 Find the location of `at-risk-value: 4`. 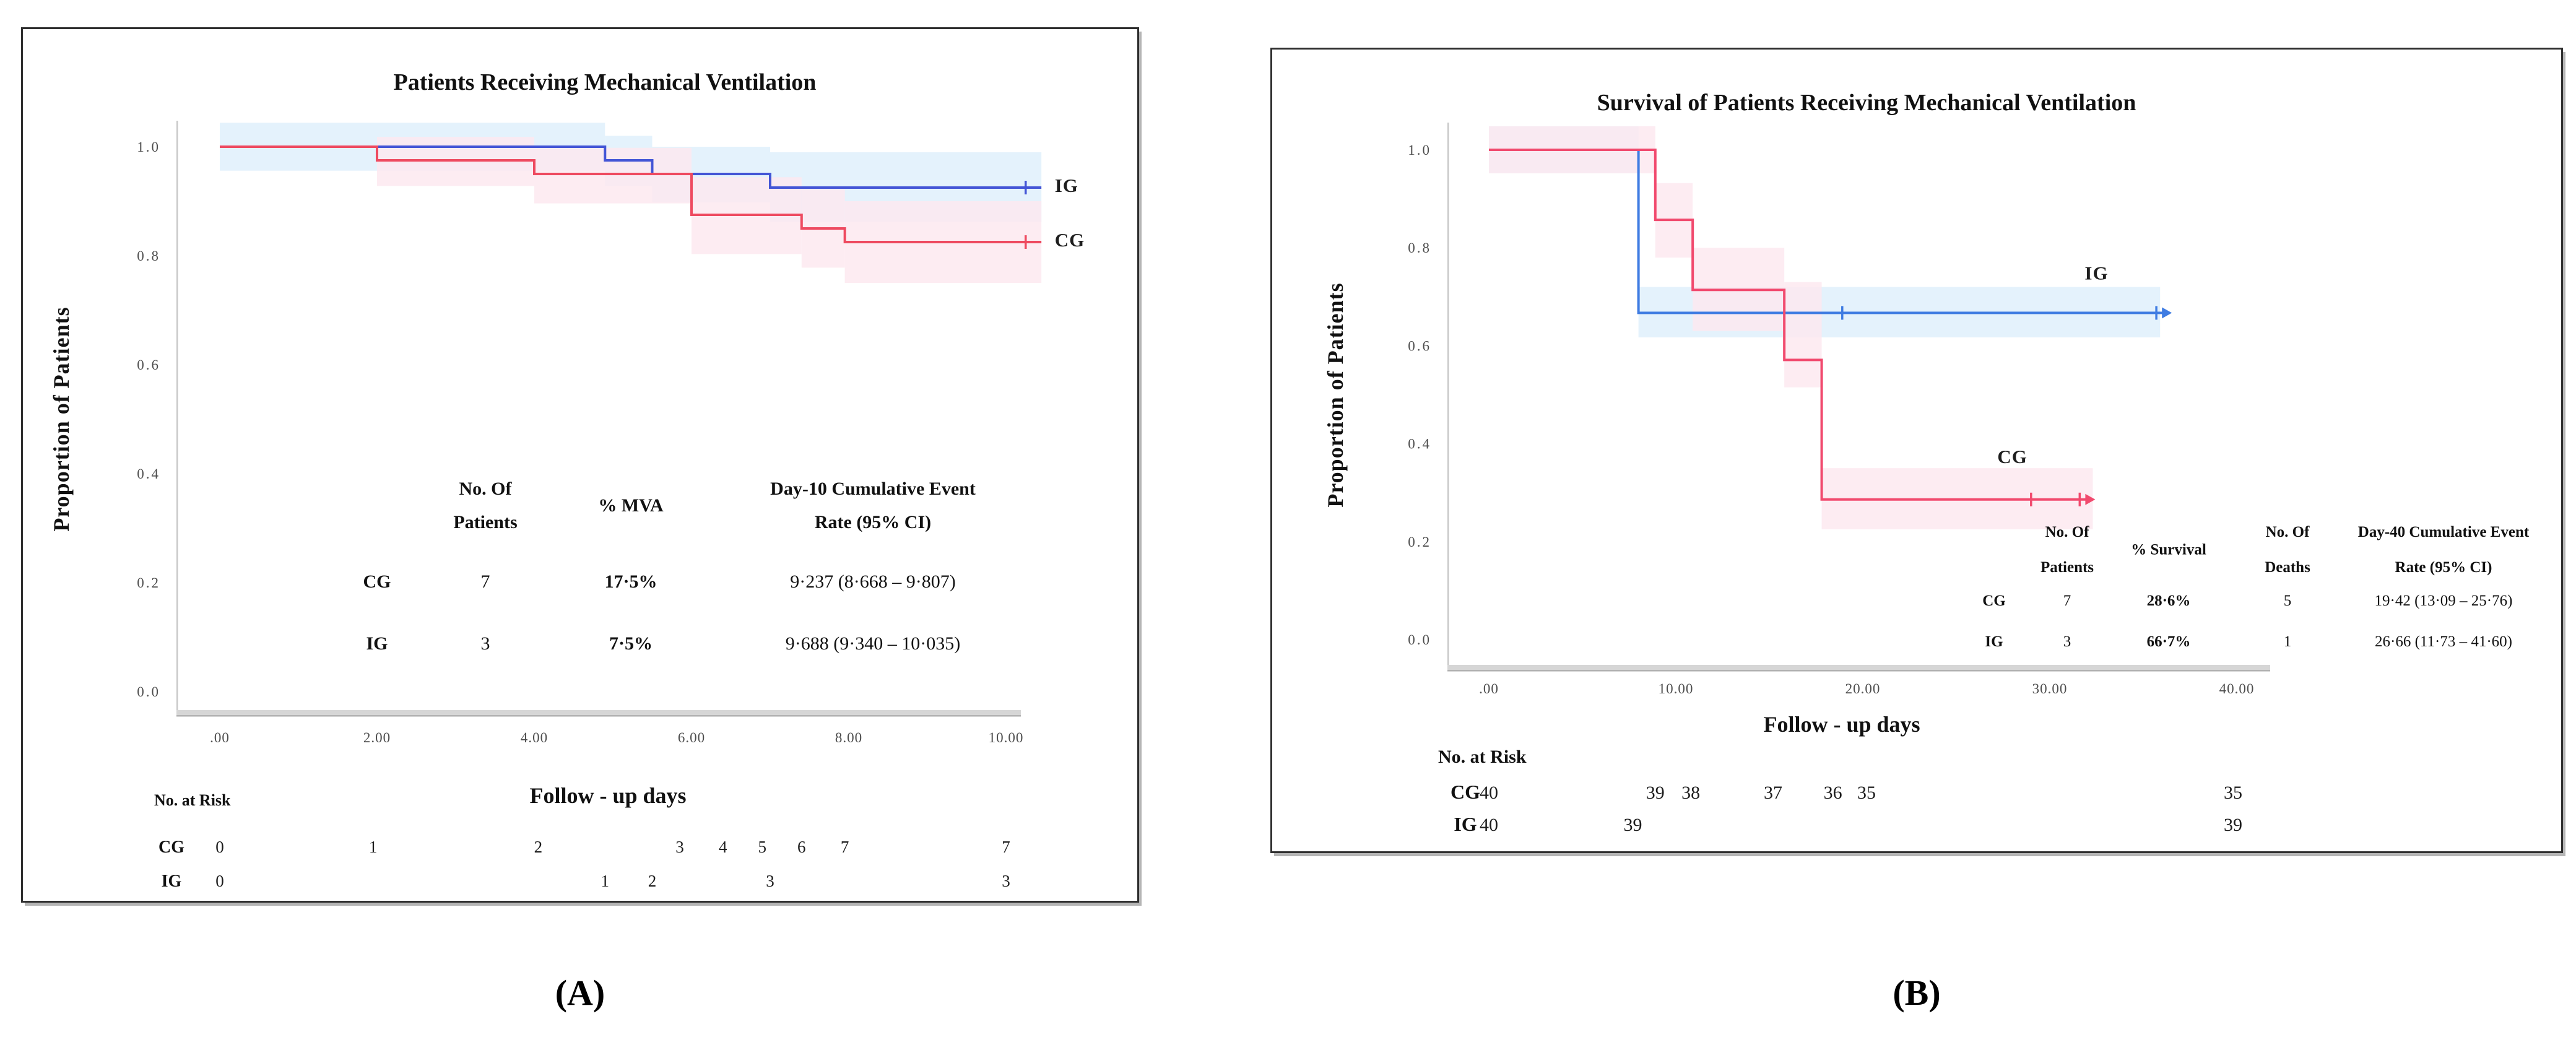

at-risk-value: 4 is located at coordinates (723, 847).